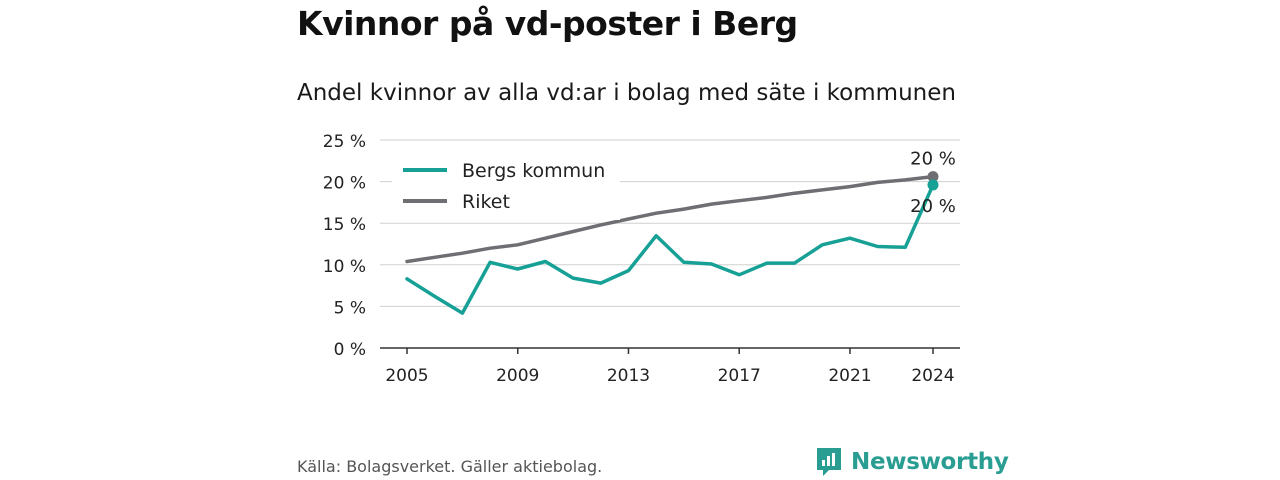 This screenshot has width=1280, height=480. What do you see at coordinates (829, 462) in the screenshot?
I see `newsworthy-logo-icon` at bounding box center [829, 462].